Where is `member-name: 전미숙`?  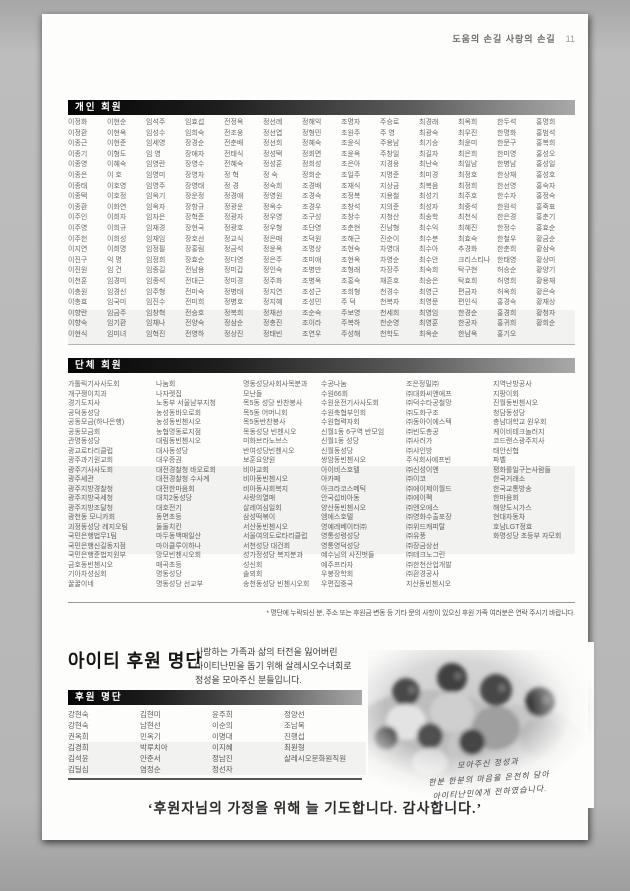
member-name: 전미숙 is located at coordinates (195, 292).